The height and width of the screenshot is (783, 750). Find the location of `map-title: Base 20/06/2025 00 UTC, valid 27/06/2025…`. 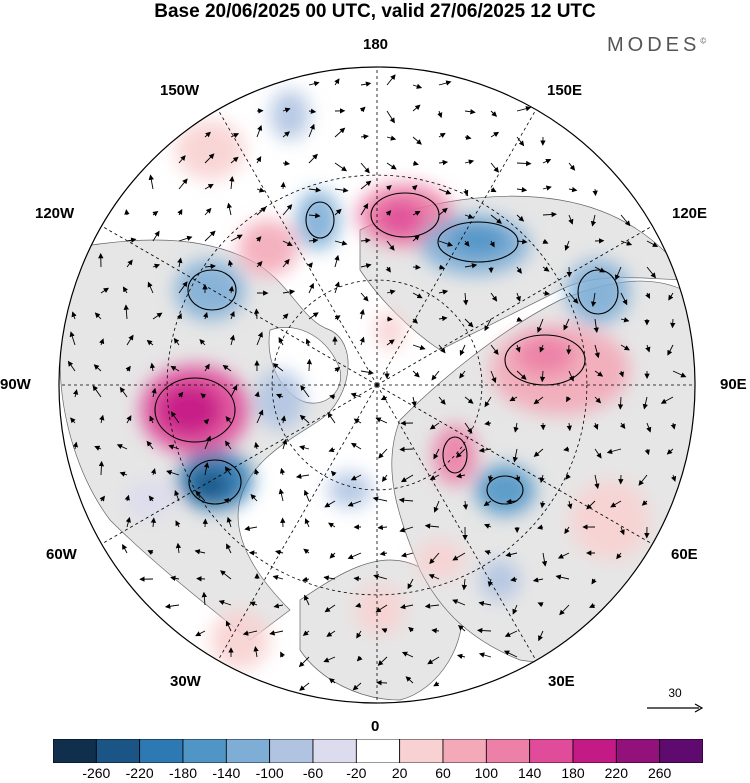

map-title: Base 20/06/2025 00 UTC, valid 27/06/2025… is located at coordinates (375, 11).